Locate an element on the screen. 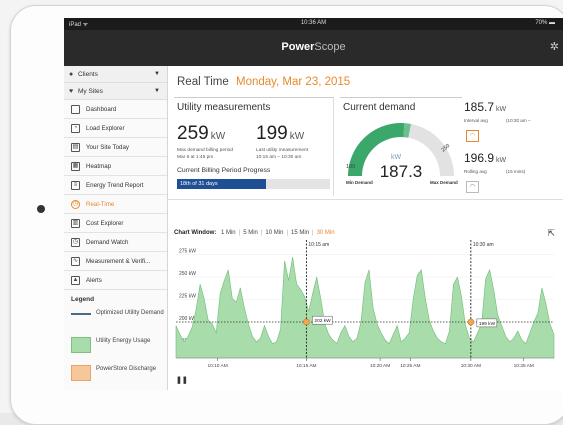 This screenshot has width=563, height=425. page-title-text: Real Time is located at coordinates (203, 82).